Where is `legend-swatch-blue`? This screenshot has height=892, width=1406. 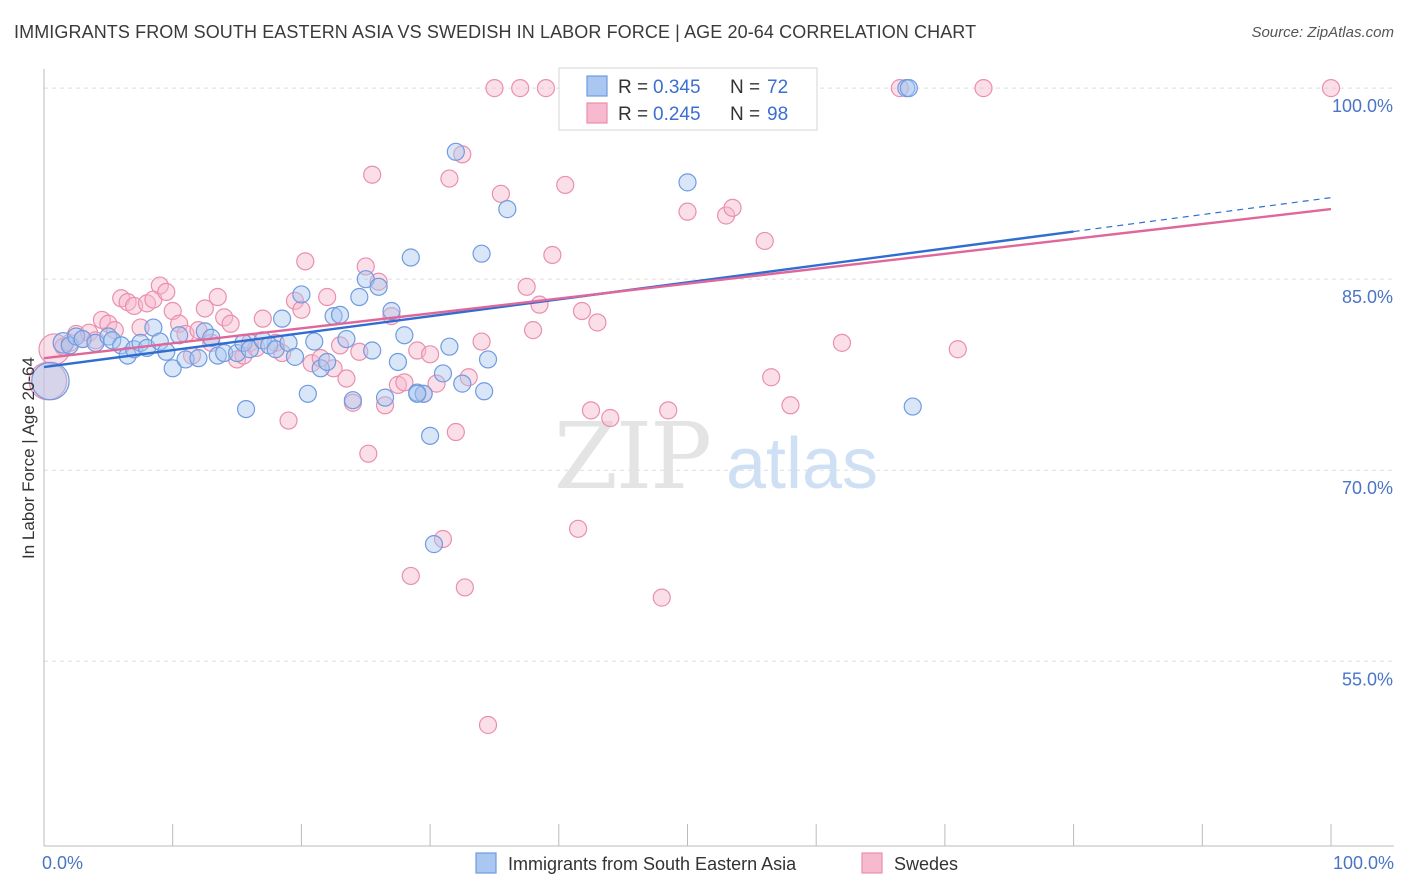
legend-swatch-blue is located at coordinates (597, 86).